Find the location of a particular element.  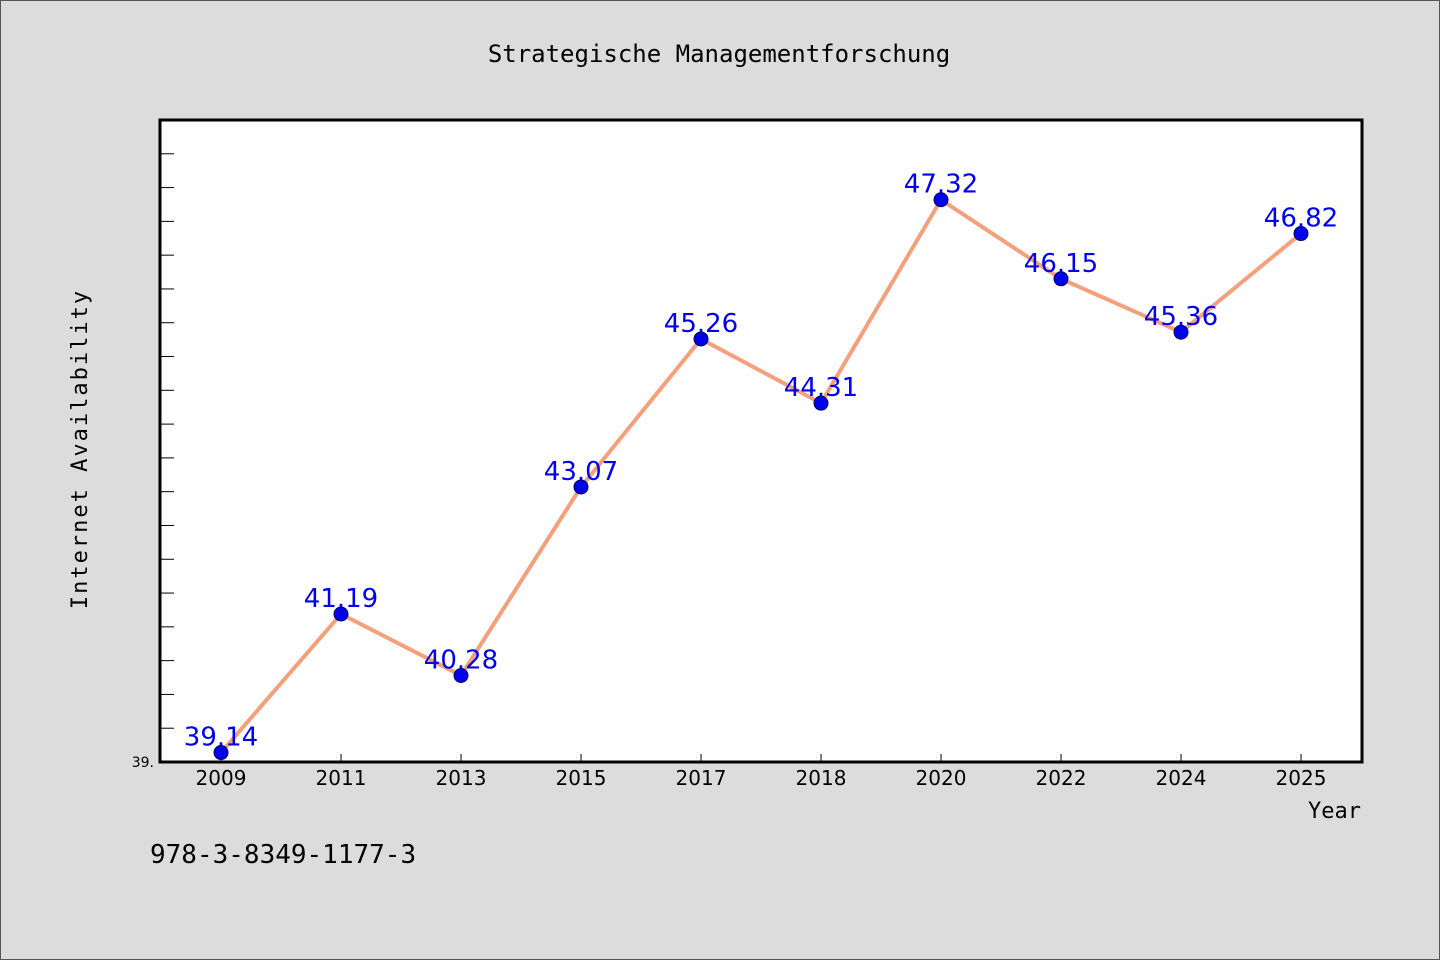

data-label: 40.28 is located at coordinates (461, 660).